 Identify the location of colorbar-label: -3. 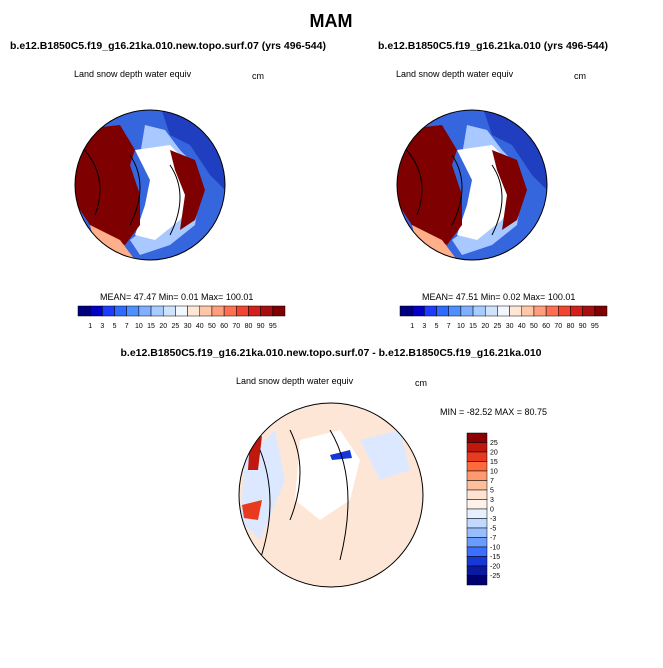
(493, 519).